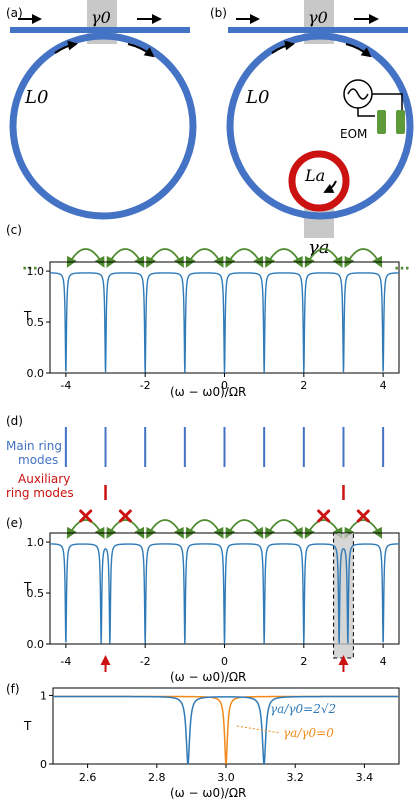  Describe the element at coordinates (319, 247) in the screenshot. I see `aux-coupling-label: γa` at that location.